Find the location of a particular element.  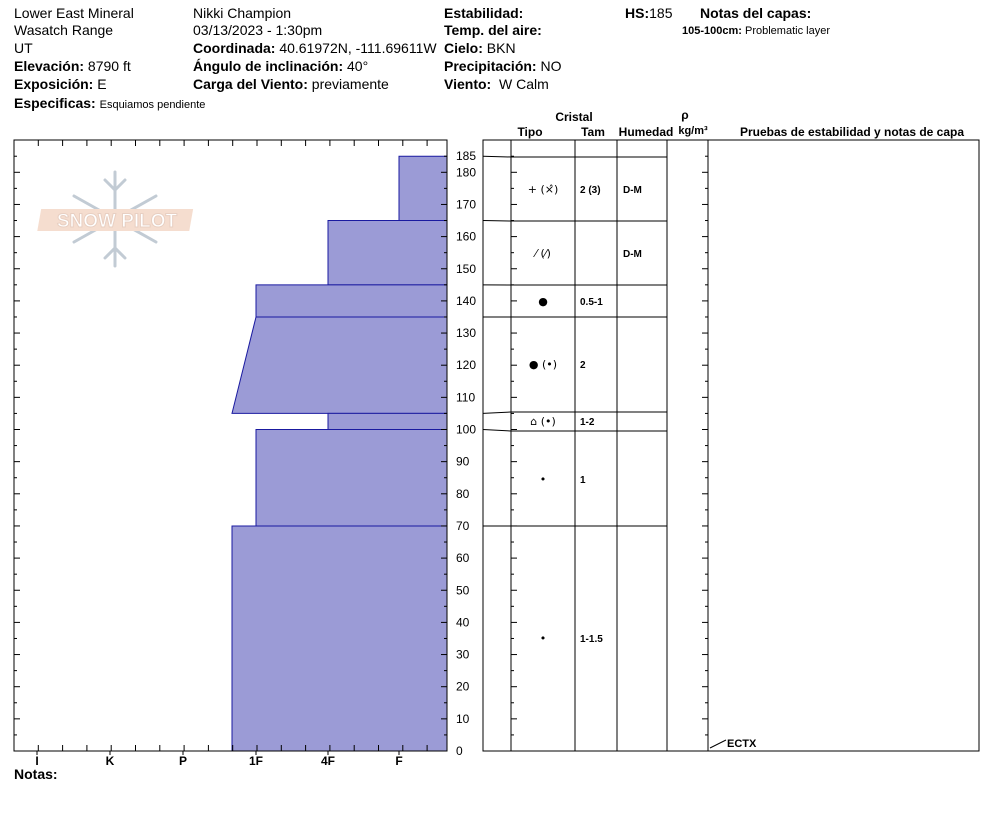

test-result: ECTX is located at coordinates (742, 744).